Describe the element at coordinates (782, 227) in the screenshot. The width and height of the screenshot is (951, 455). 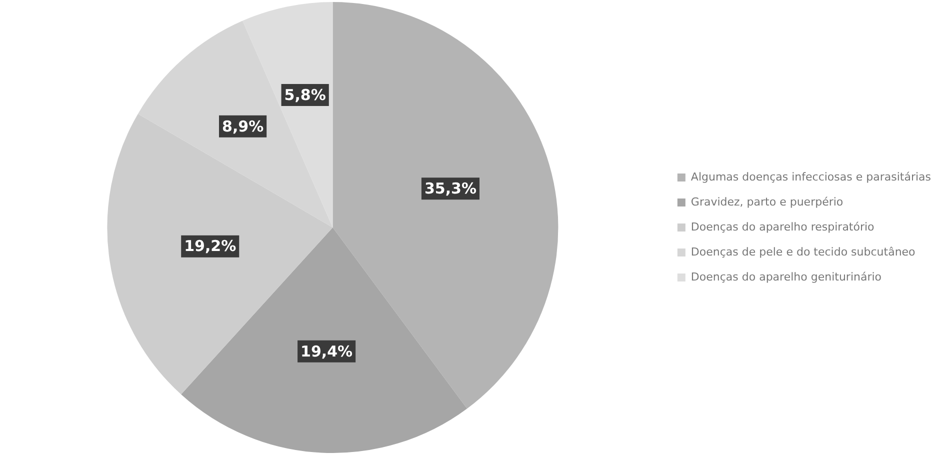
I see `legend-label: Doenças do aparelho respiratório` at that location.